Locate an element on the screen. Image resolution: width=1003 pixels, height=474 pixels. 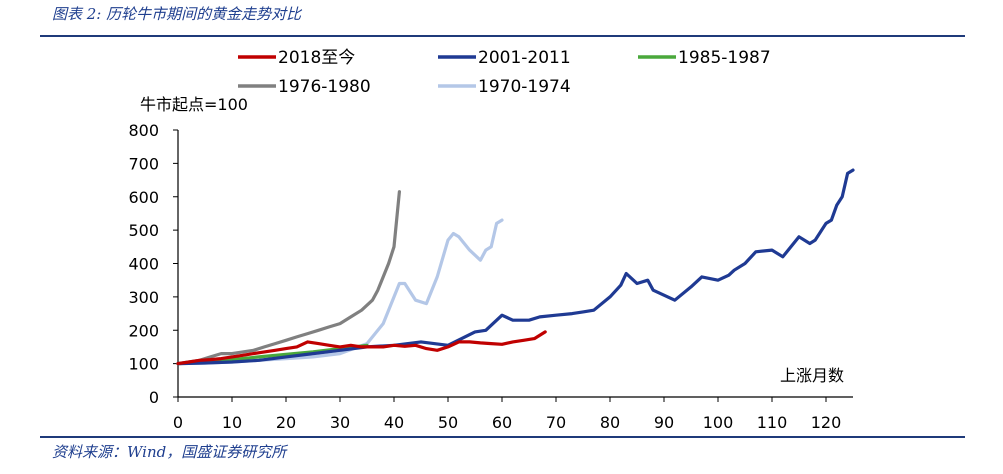
x-tick-label: 120 is located at coordinates (826, 422).